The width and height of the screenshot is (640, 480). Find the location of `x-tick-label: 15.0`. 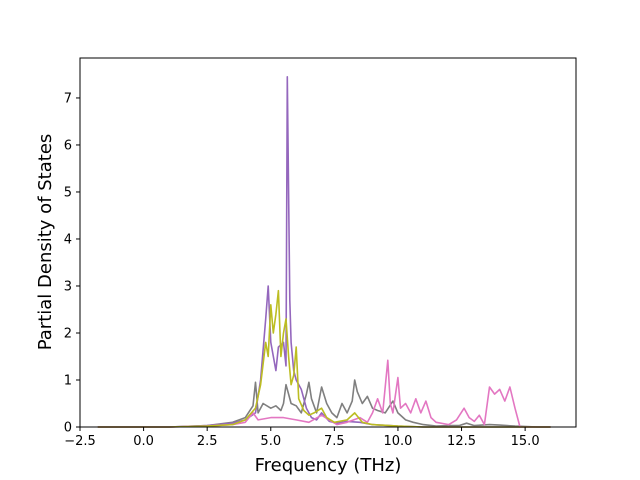

x-tick-label: 15.0 is located at coordinates (525, 441).